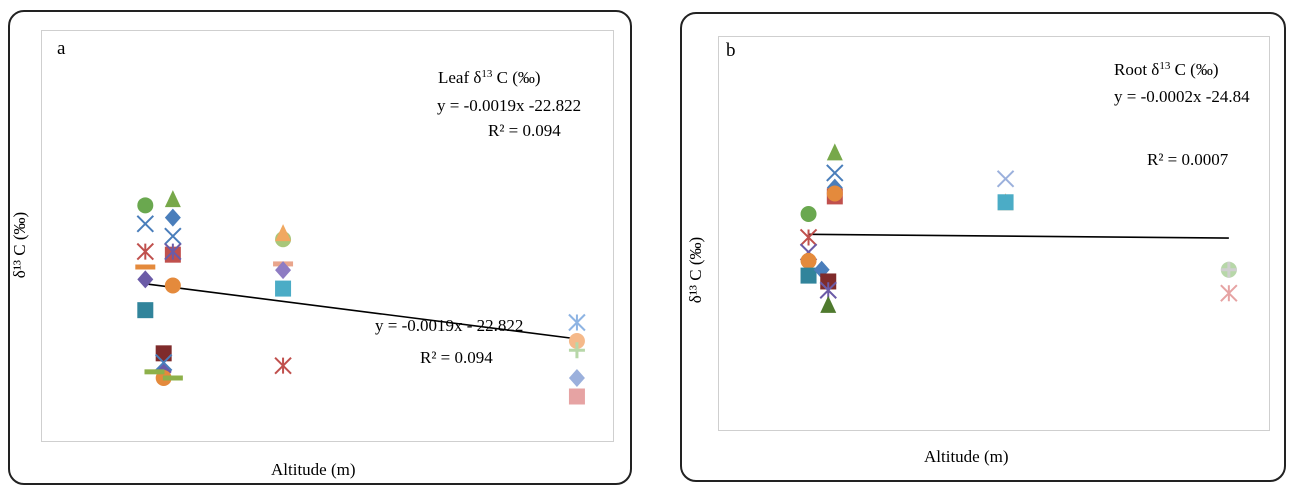  Describe the element at coordinates (1188, 159) in the screenshot. I see `r-squared-b: R² = 0.0007` at that location.